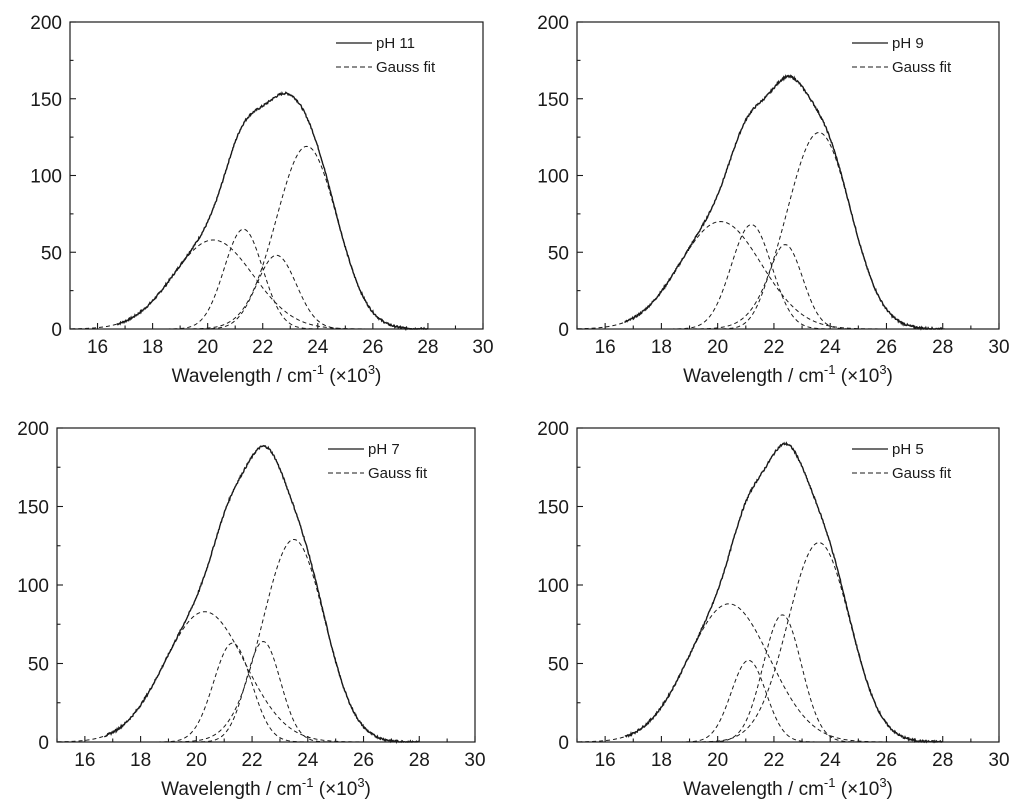 Image resolution: width=1024 pixels, height=809 pixels. What do you see at coordinates (395, 43) in the screenshot?
I see `legend-label-measured: pH 11` at bounding box center [395, 43].